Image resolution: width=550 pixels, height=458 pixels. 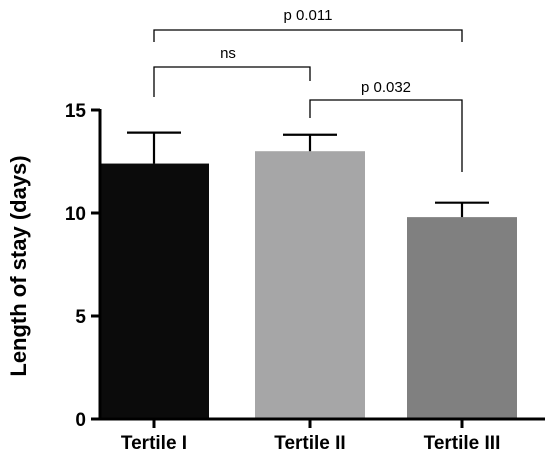 I want to click on significance-label-1: p 0.011, so click(x=308, y=15).